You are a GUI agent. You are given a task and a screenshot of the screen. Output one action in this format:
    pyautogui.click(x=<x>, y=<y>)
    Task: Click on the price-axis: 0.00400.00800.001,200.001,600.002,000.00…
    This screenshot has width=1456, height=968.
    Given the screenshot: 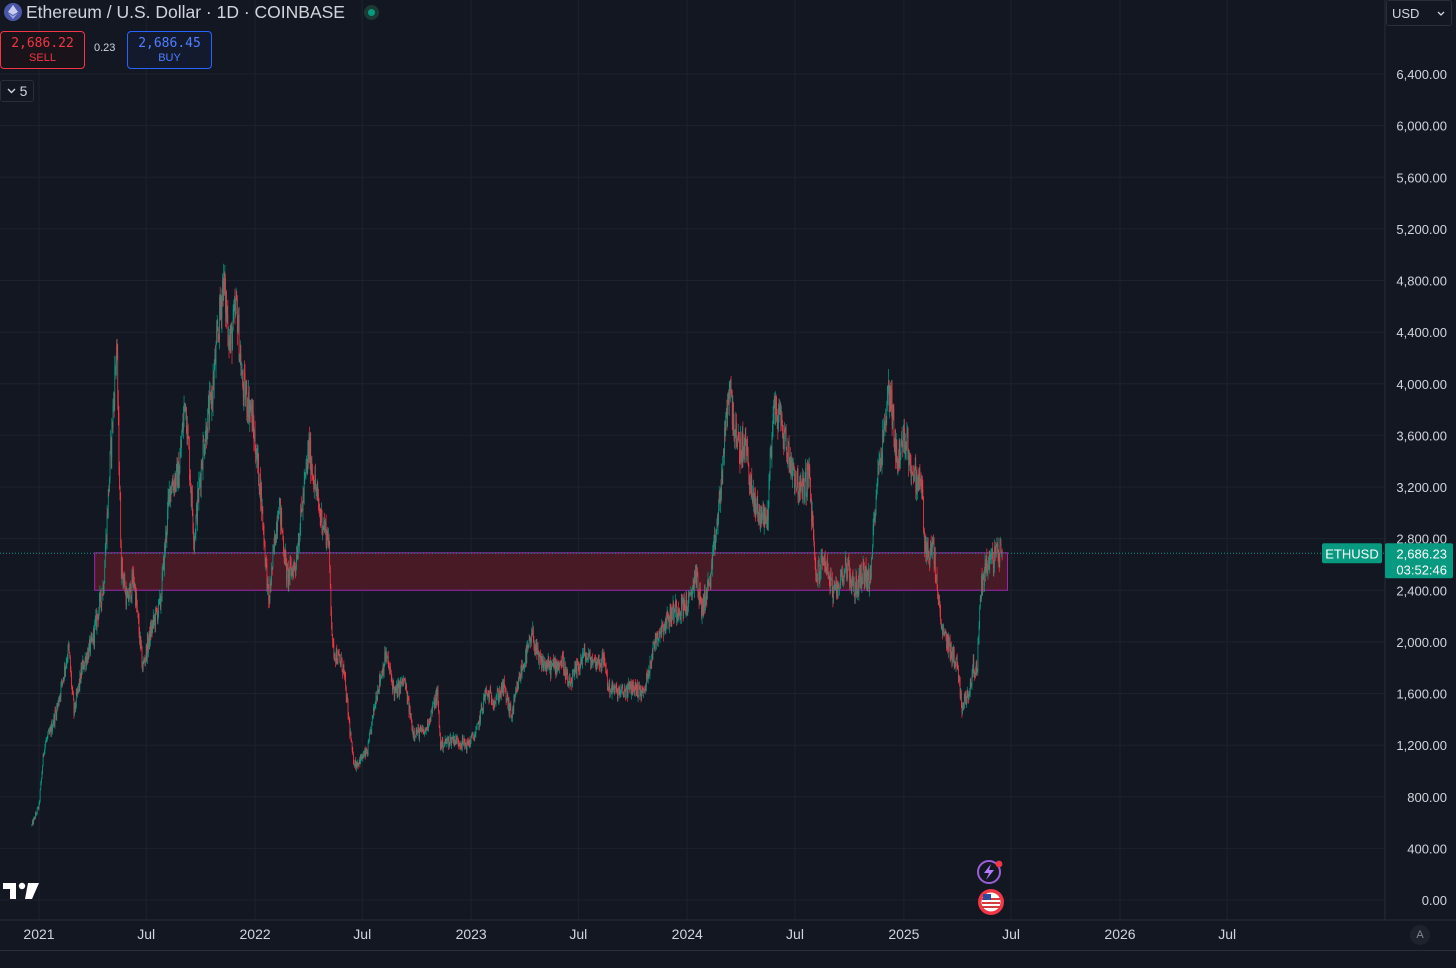 What is the action you would take?
    pyautogui.click(x=1421, y=487)
    